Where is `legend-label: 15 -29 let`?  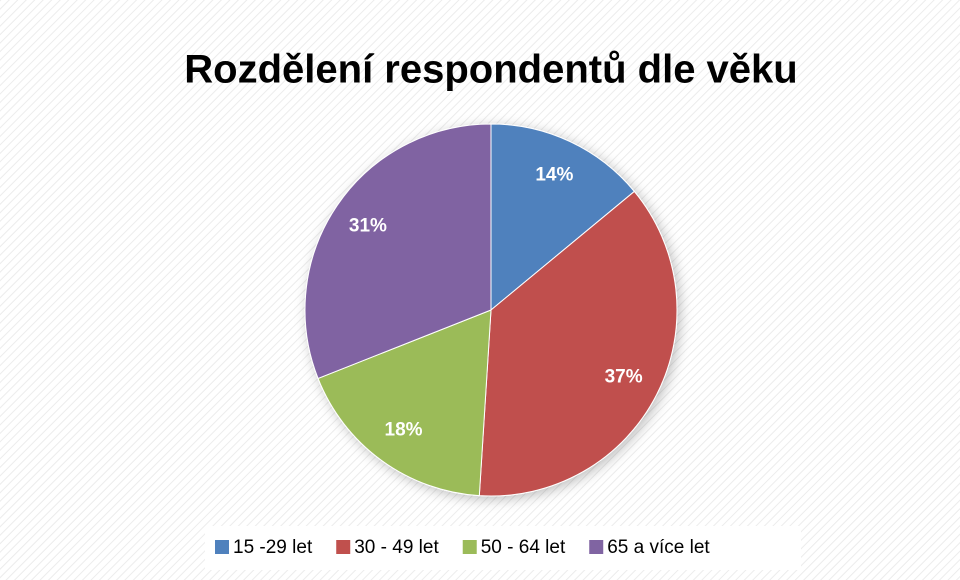 legend-label: 15 -29 let is located at coordinates (273, 547).